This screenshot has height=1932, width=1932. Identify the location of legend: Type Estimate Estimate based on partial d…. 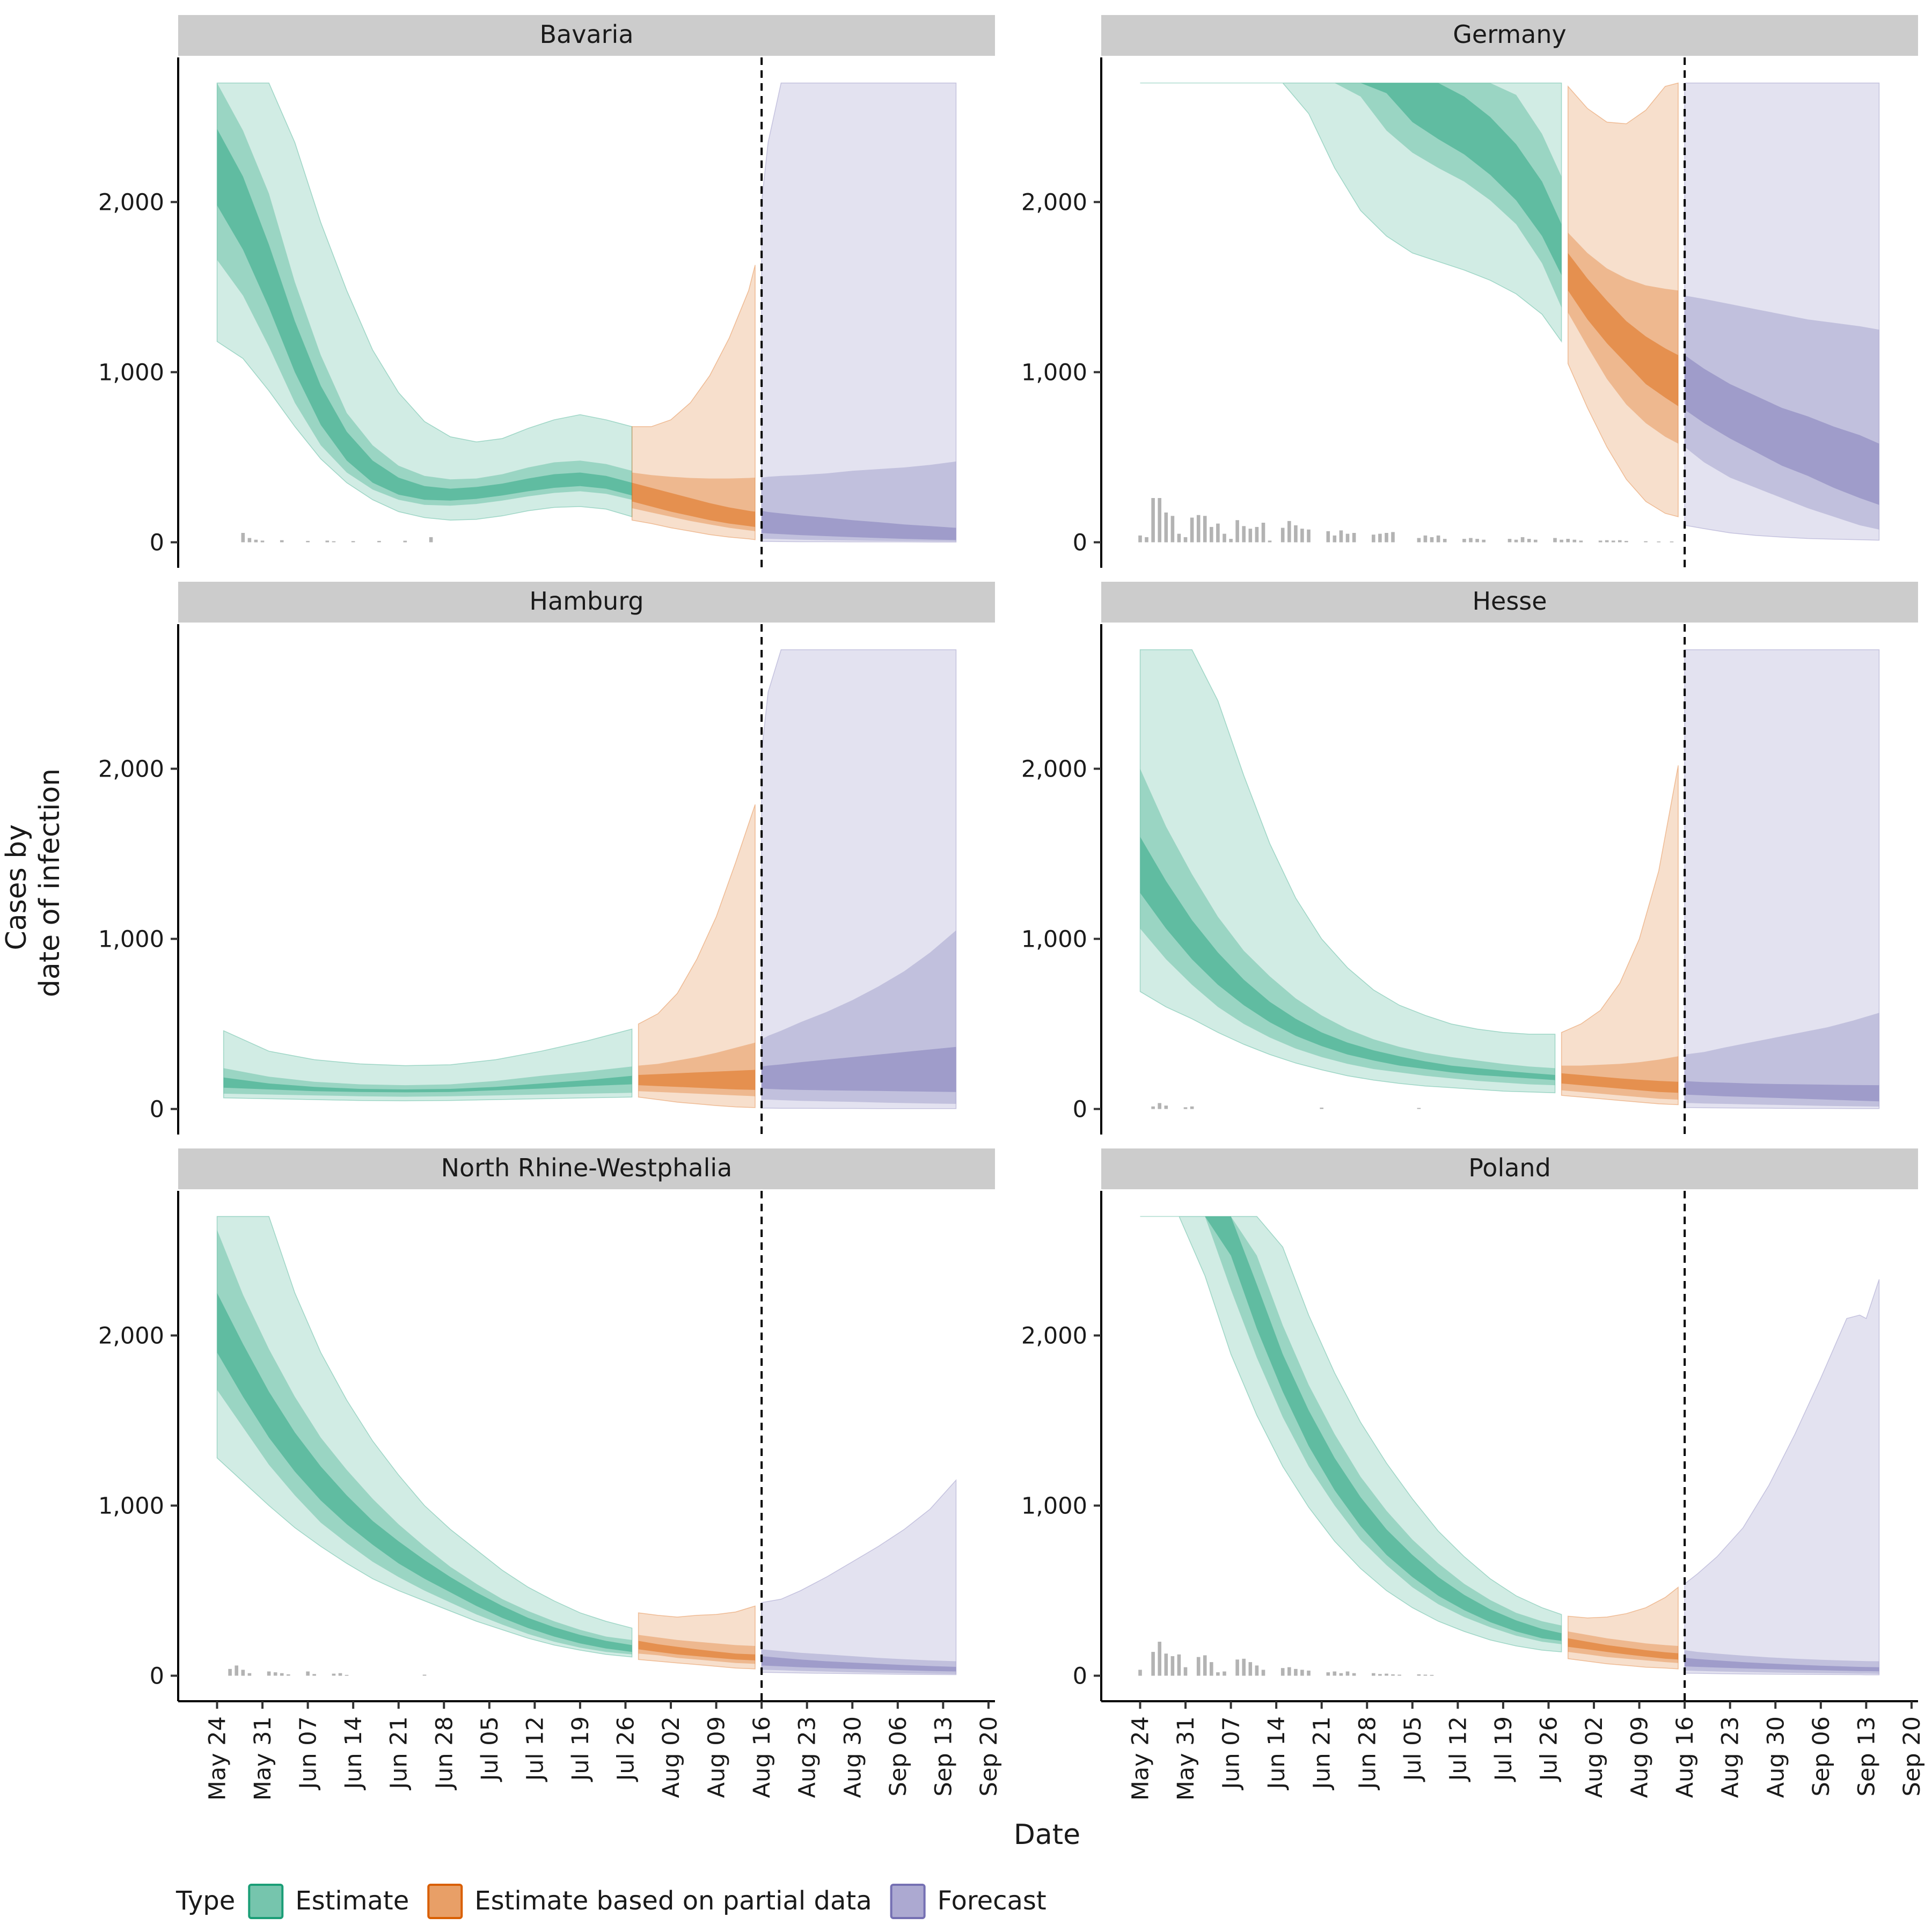
(610, 1901).